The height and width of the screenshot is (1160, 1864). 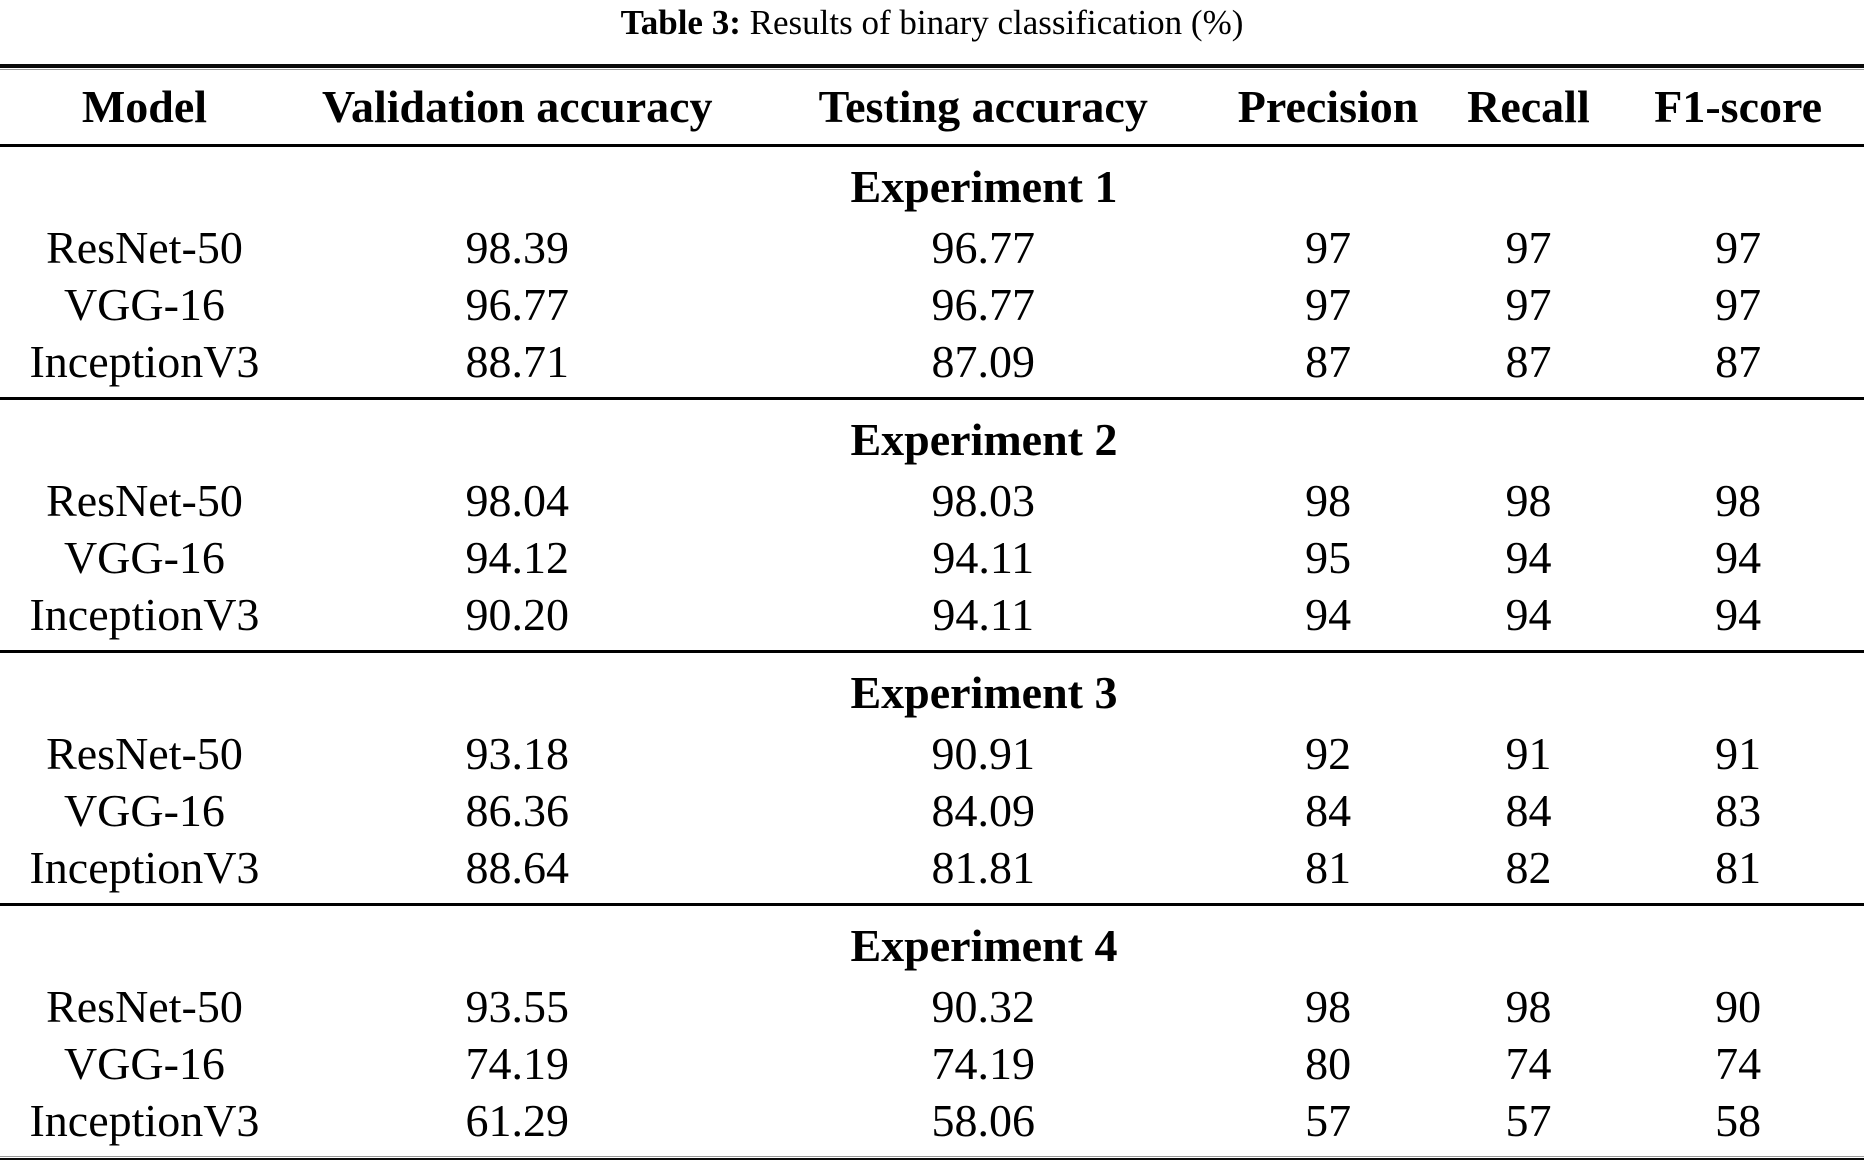 What do you see at coordinates (517, 753) in the screenshot?
I see `validation-accuracy-cell: 93.18` at bounding box center [517, 753].